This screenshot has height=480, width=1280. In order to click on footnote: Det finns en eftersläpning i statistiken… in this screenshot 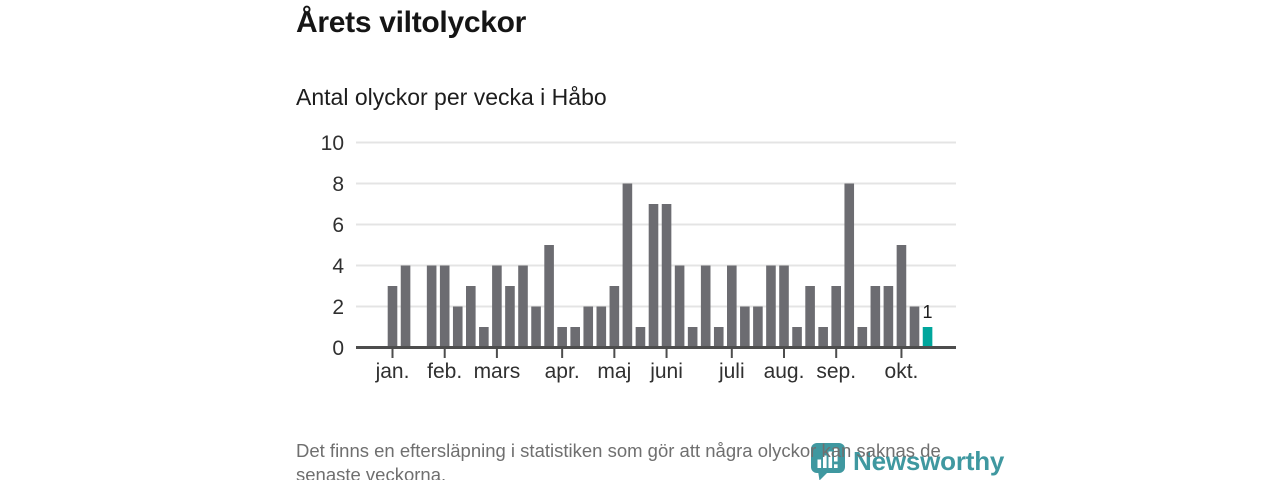, I will do `click(618, 460)`.